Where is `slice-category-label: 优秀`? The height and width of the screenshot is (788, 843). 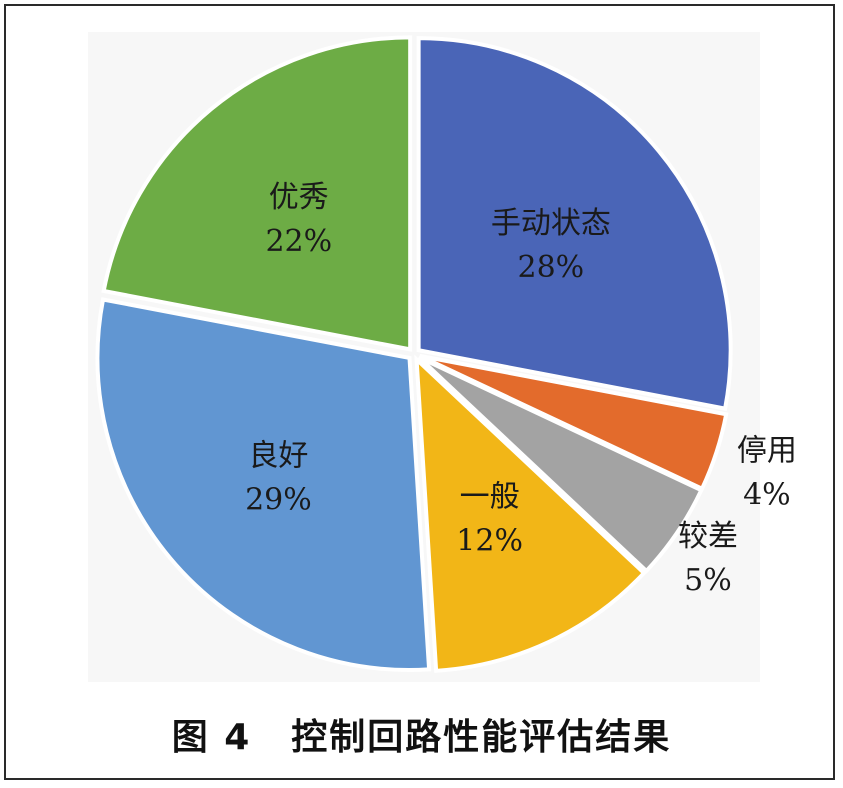
slice-category-label: 优秀 is located at coordinates (299, 197).